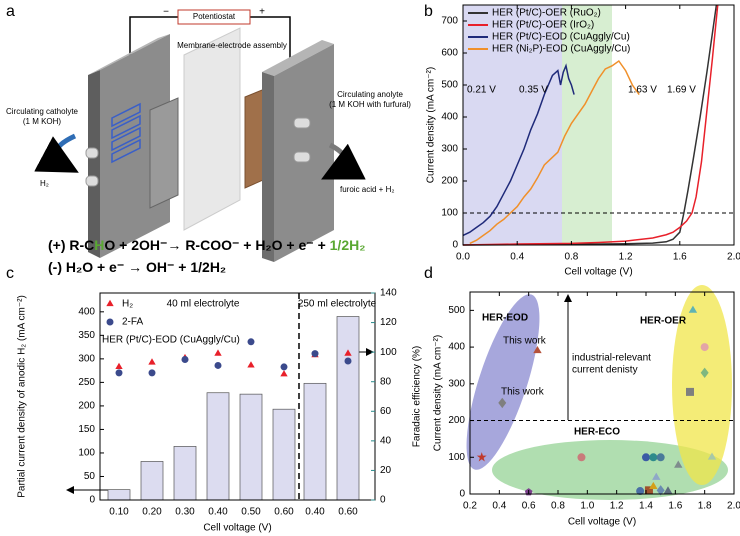 This screenshot has height=536, width=740. I want to click on wire, so click(210, 43).